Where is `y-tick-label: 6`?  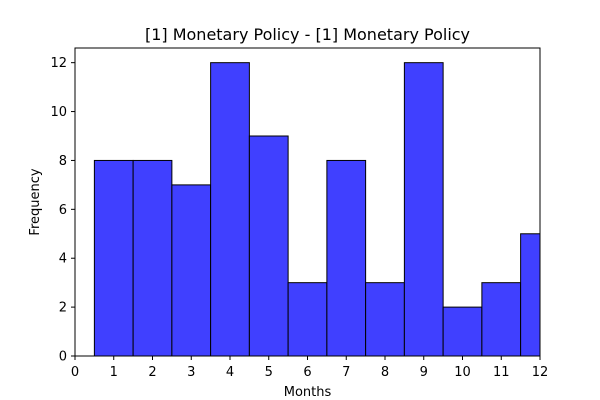
y-tick-label: 6 is located at coordinates (63, 210).